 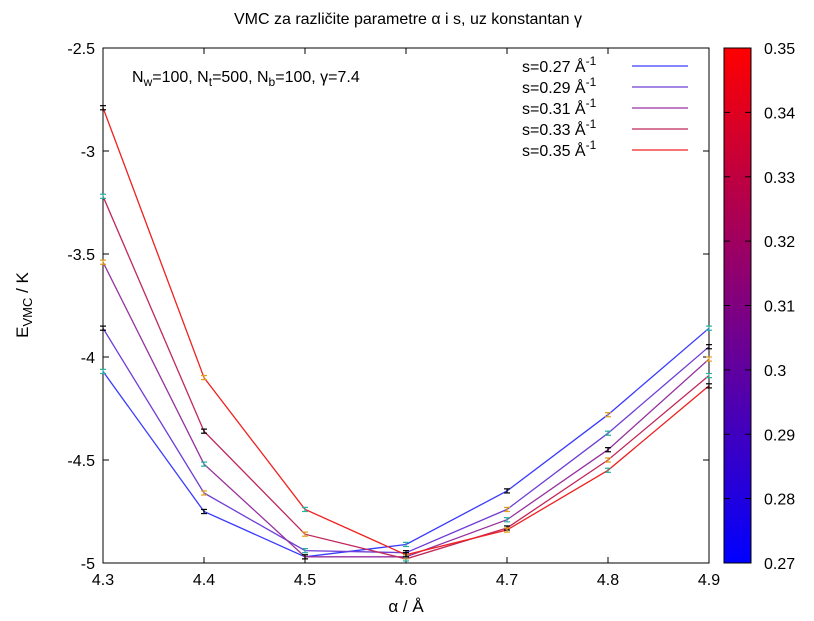 I want to click on parameter-annotation: Nw=100, Nt=500, Nb=100, γ=7.4, so click(x=246, y=79).